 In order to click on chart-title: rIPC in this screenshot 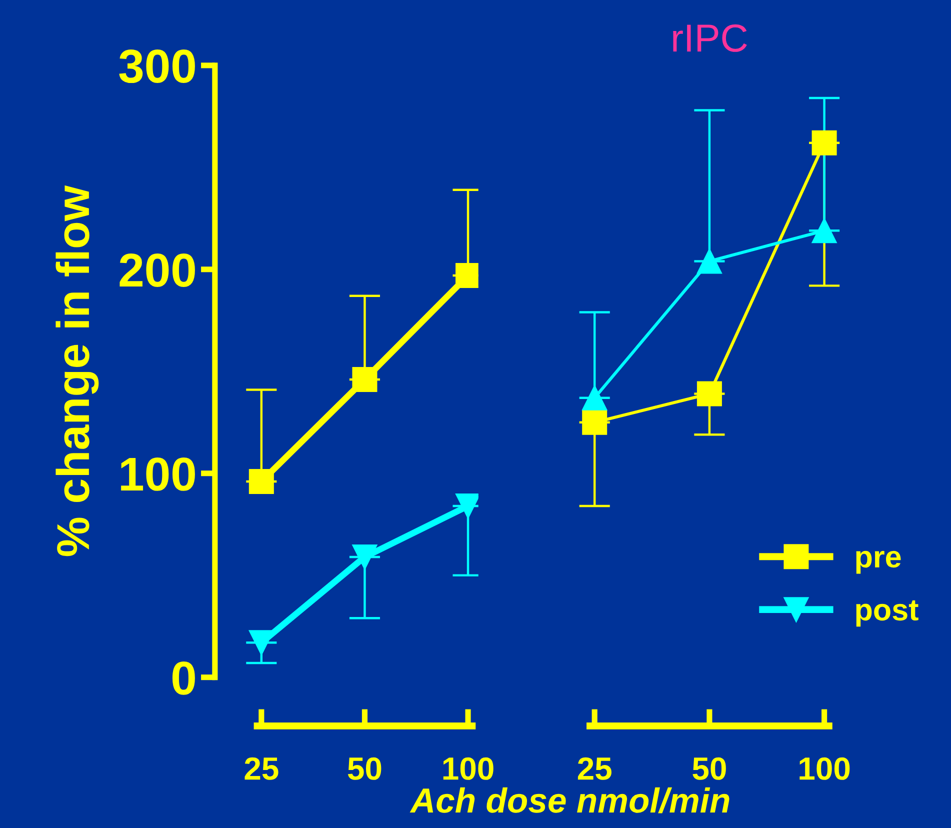, I will do `click(710, 38)`.